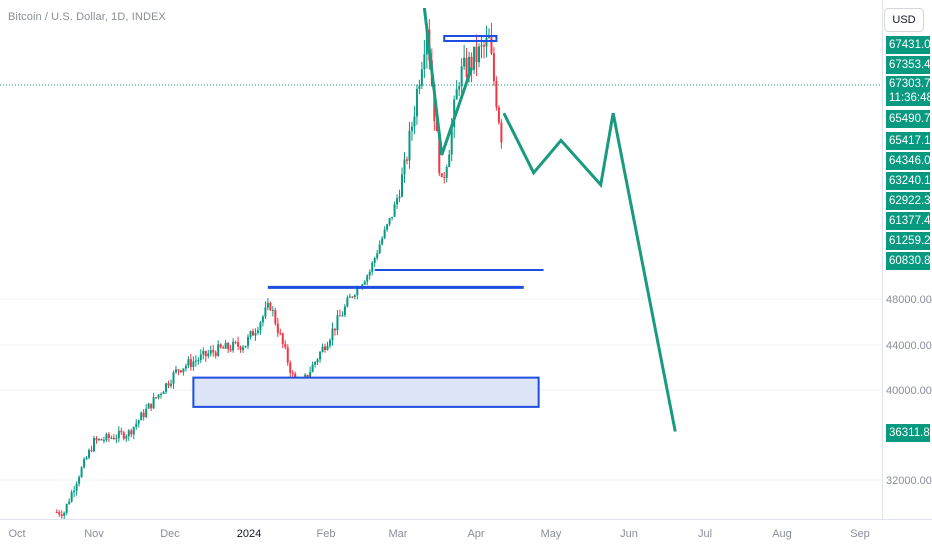 The image size is (932, 550). What do you see at coordinates (904, 20) in the screenshot?
I see `currency-button: USD` at bounding box center [904, 20].